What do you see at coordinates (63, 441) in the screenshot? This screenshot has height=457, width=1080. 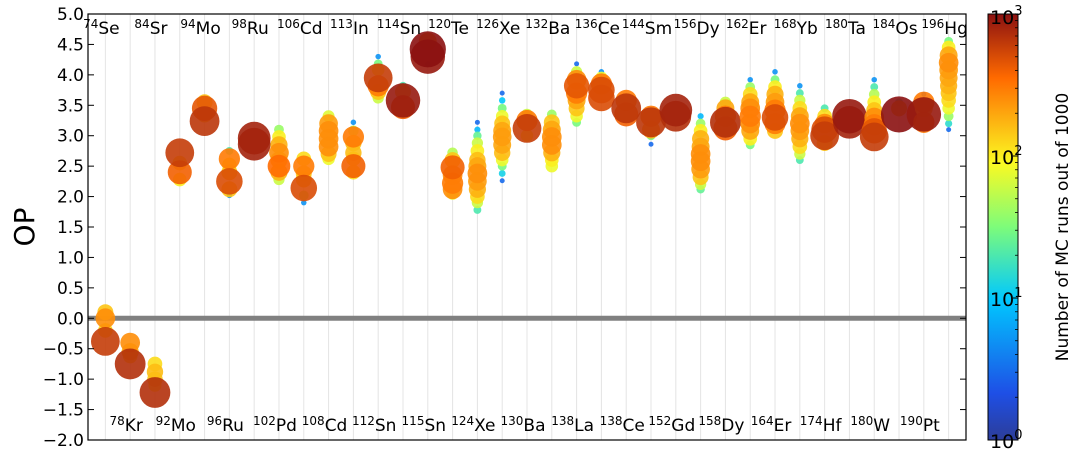 I see `y-tick-label: −2.0` at bounding box center [63, 441].